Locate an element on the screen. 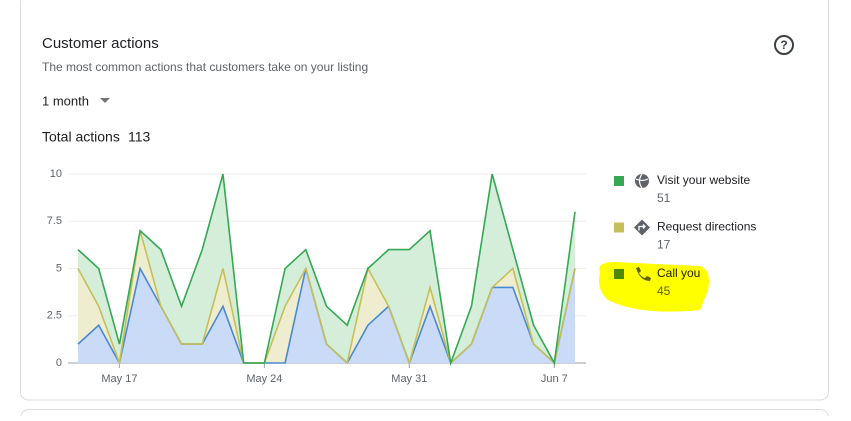 The height and width of the screenshot is (421, 851). directions-icon is located at coordinates (642, 227).